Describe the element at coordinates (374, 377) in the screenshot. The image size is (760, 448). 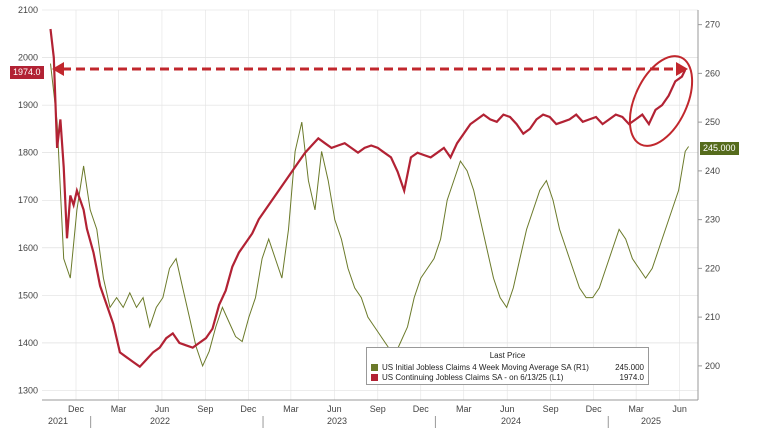
I see `legend-swatch-continuing` at that location.